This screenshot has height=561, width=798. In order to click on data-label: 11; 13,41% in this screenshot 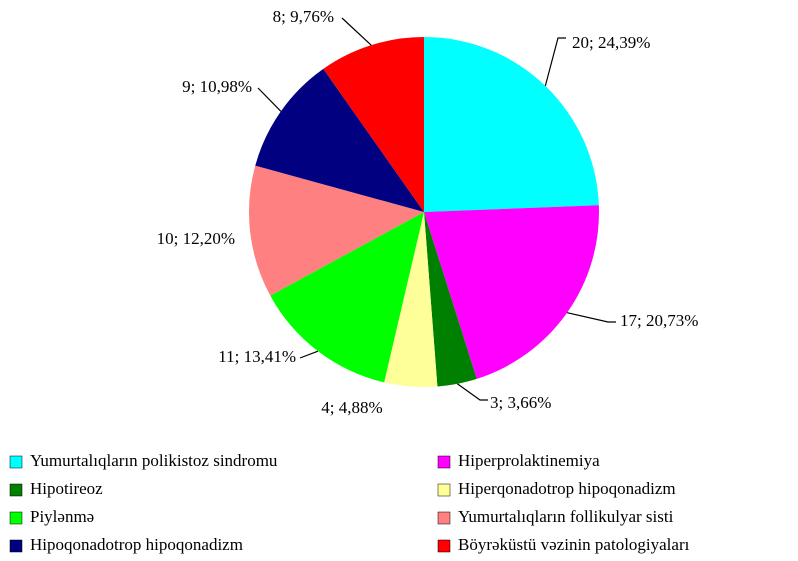, I will do `click(257, 356)`.